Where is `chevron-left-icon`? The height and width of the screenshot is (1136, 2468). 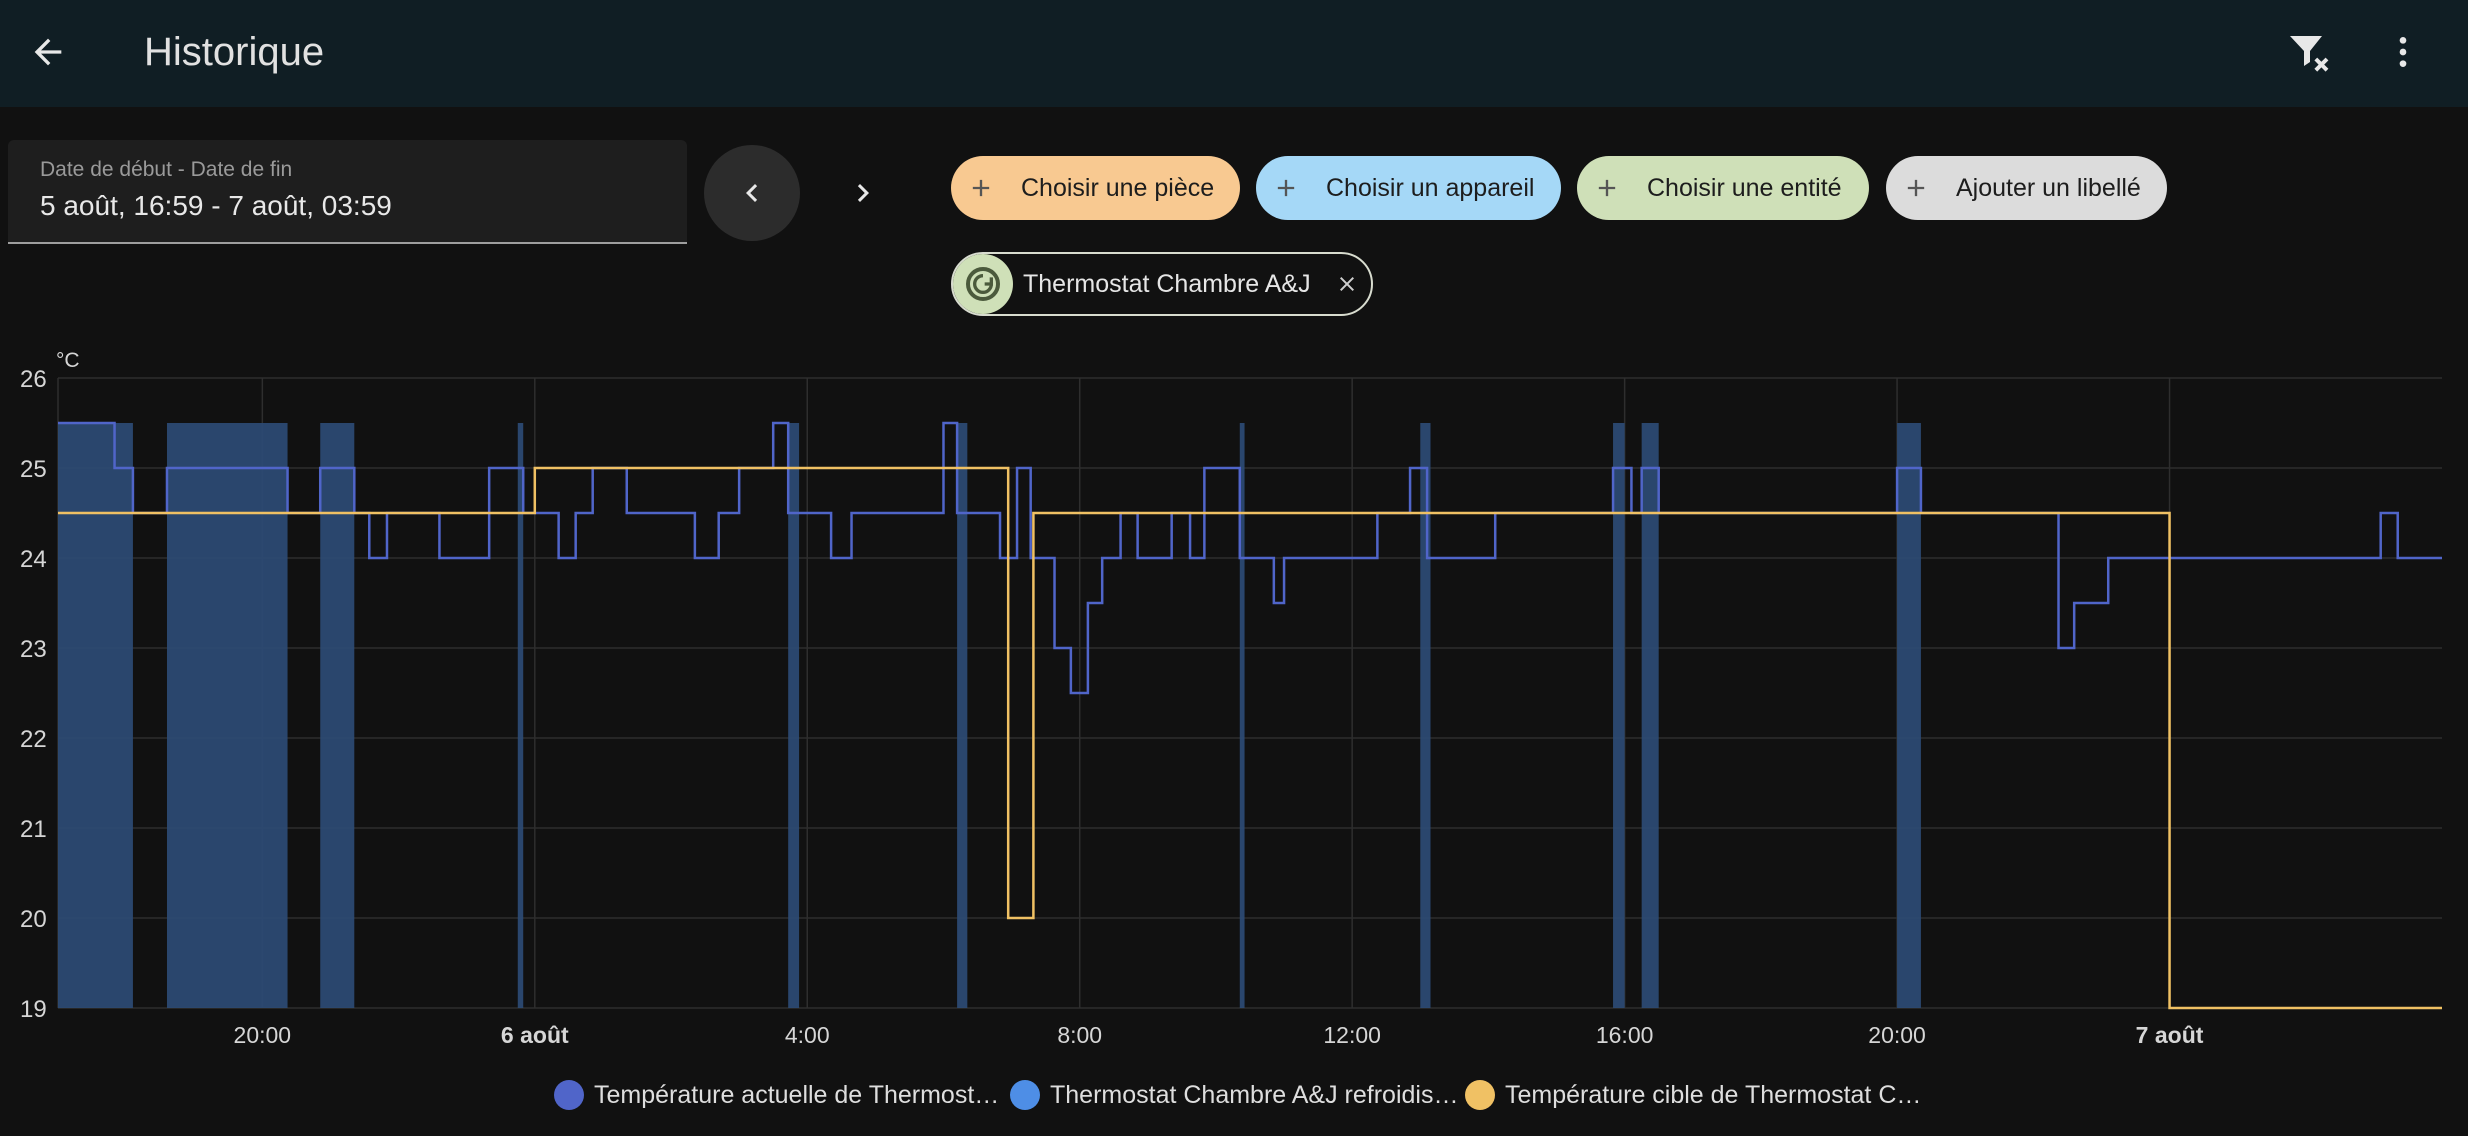 chevron-left-icon is located at coordinates (752, 193).